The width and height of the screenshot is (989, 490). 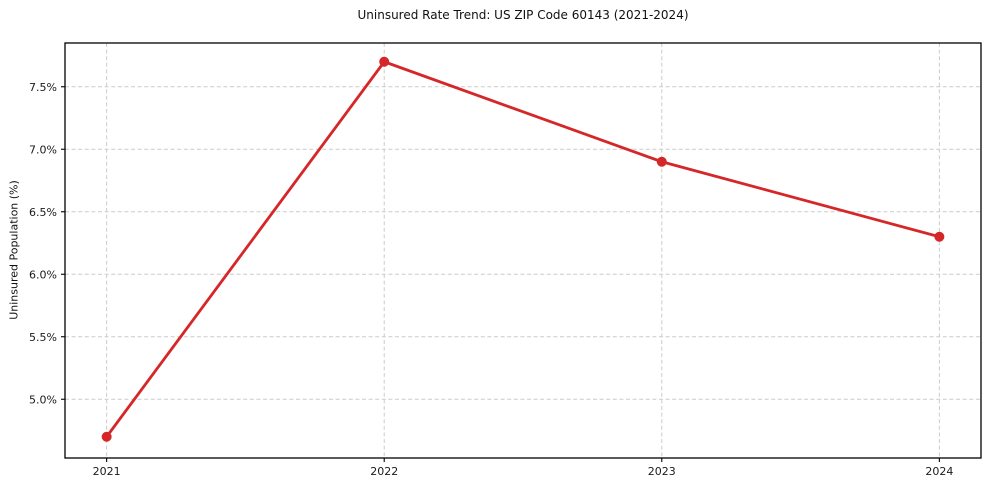 What do you see at coordinates (939, 471) in the screenshot?
I see `x-tick-label: 2024` at bounding box center [939, 471].